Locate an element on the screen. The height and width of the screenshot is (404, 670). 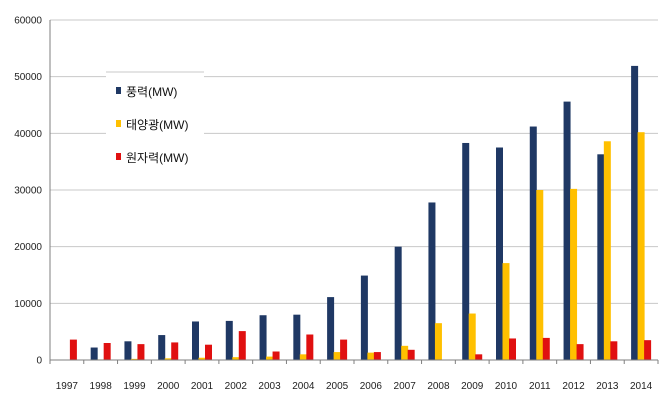
bar-nuclear-2009 is located at coordinates (479, 357).